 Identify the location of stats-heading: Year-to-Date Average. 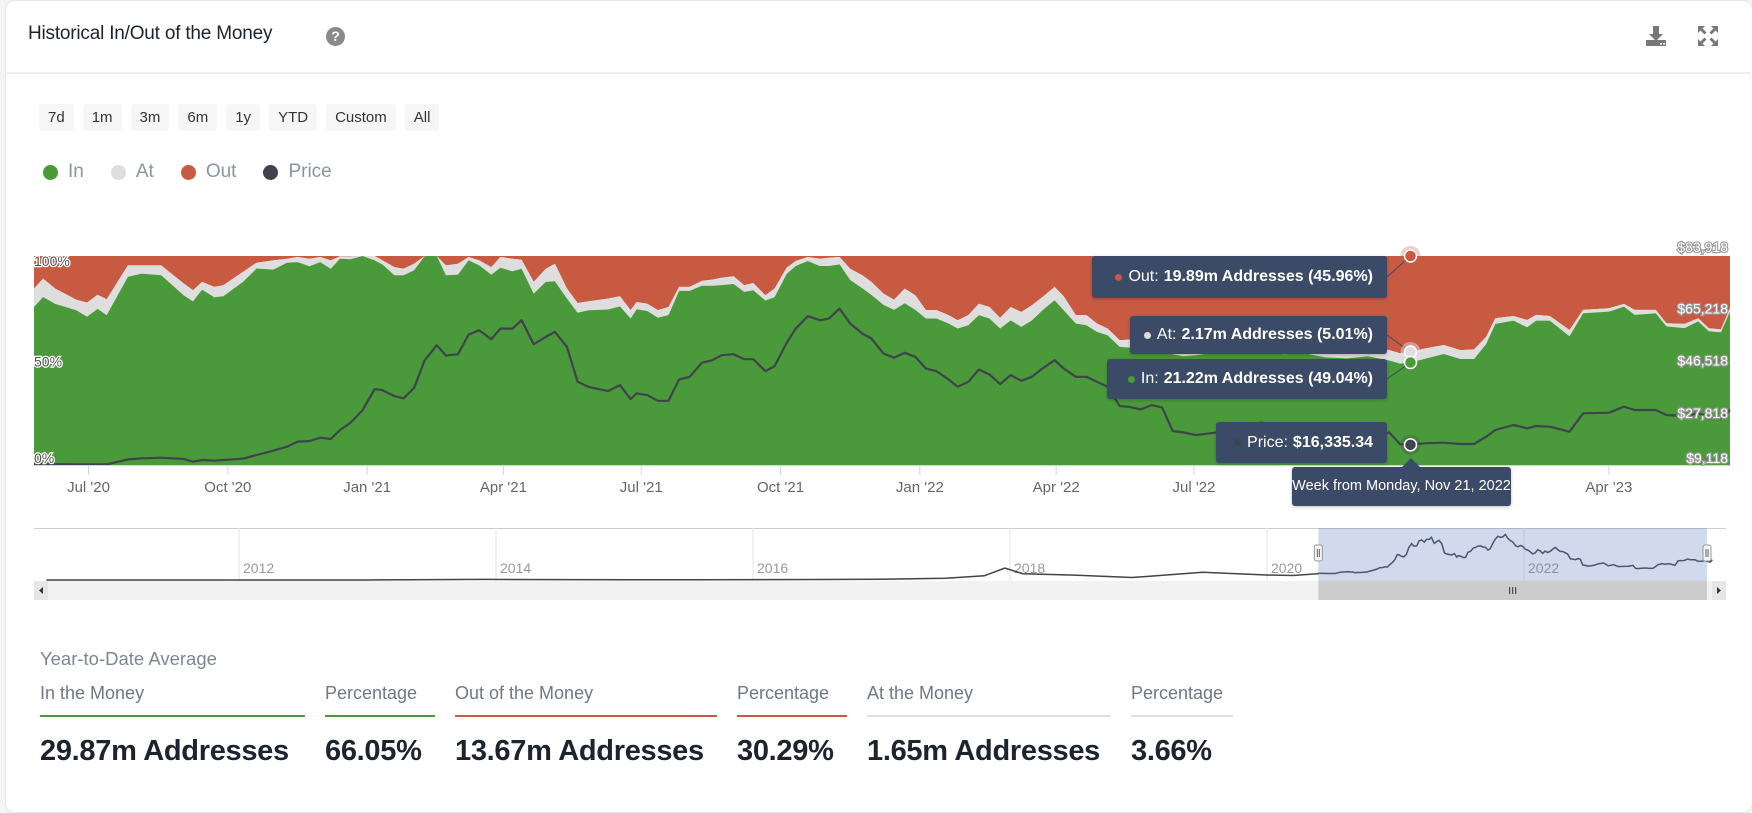
(128, 658).